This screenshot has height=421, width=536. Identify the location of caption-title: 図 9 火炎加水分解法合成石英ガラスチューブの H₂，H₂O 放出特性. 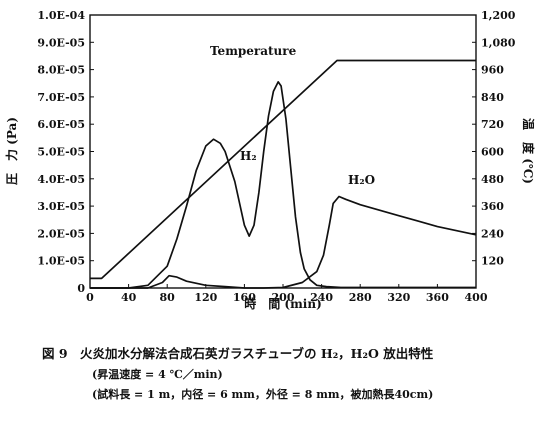
(238, 353).